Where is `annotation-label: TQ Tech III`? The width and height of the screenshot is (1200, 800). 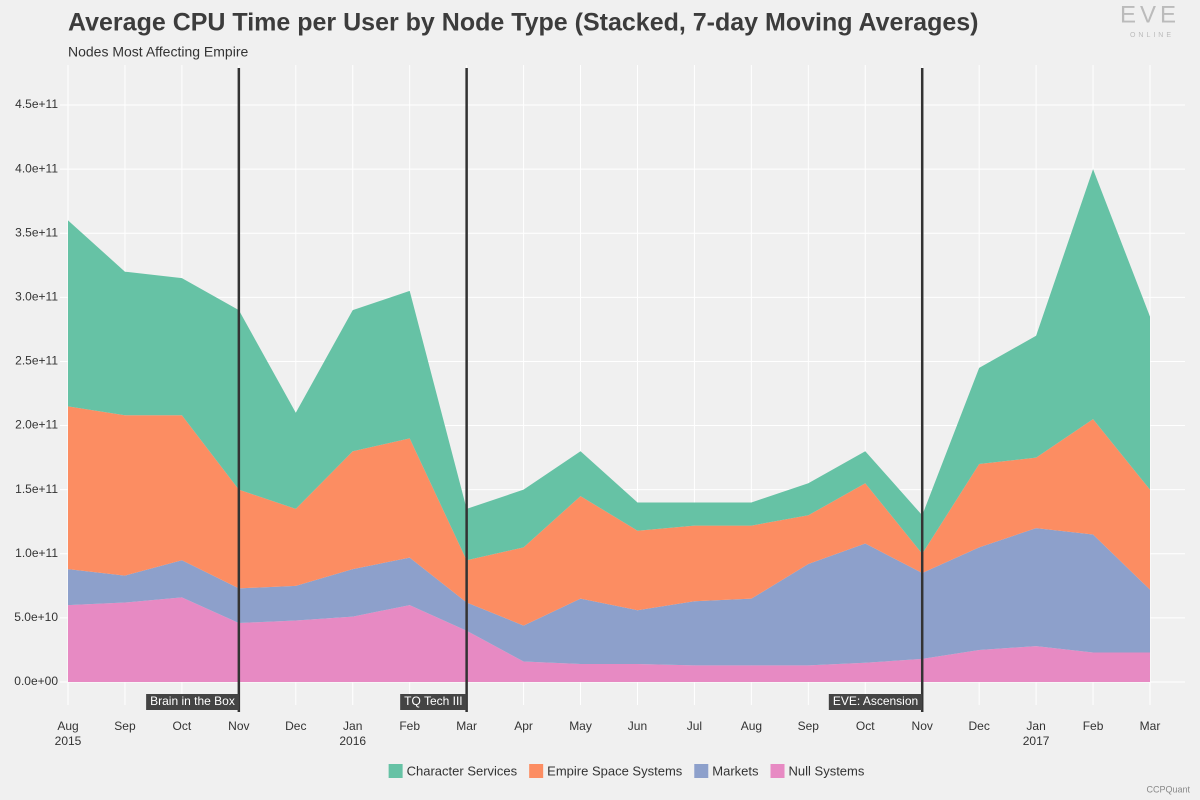
annotation-label: TQ Tech III is located at coordinates (433, 701).